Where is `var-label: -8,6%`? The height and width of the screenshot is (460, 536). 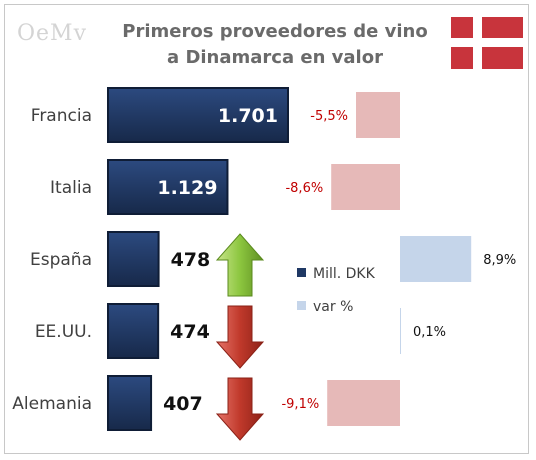
var-label: -8,6% is located at coordinates (304, 188).